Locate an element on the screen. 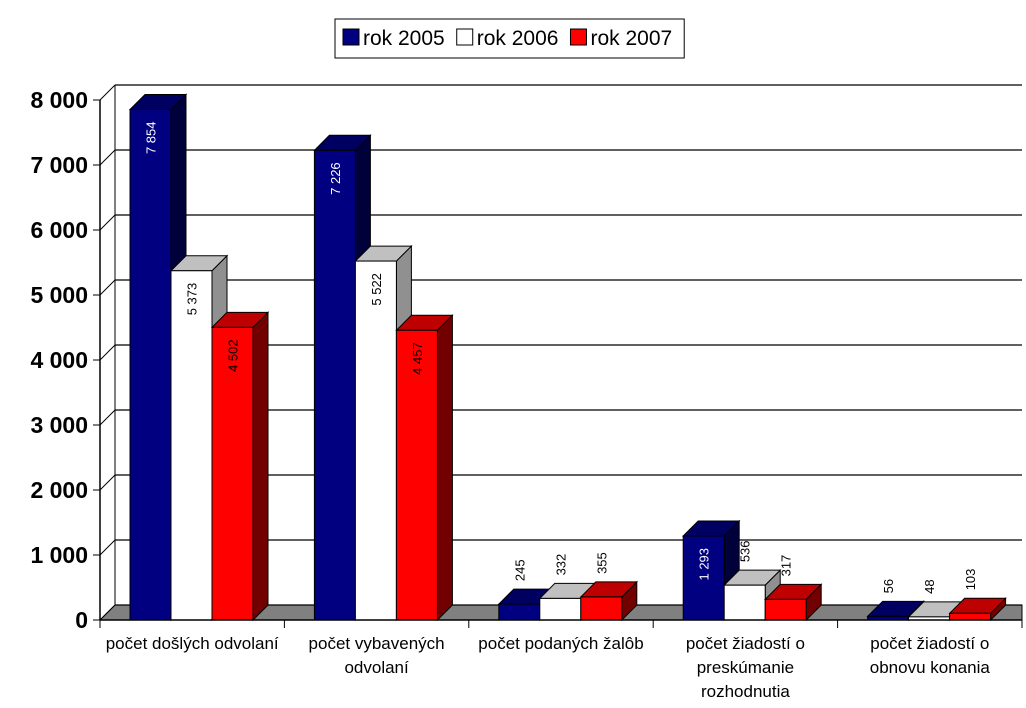 This screenshot has height=708, width=1026. value-label: 5 373 is located at coordinates (192, 299).